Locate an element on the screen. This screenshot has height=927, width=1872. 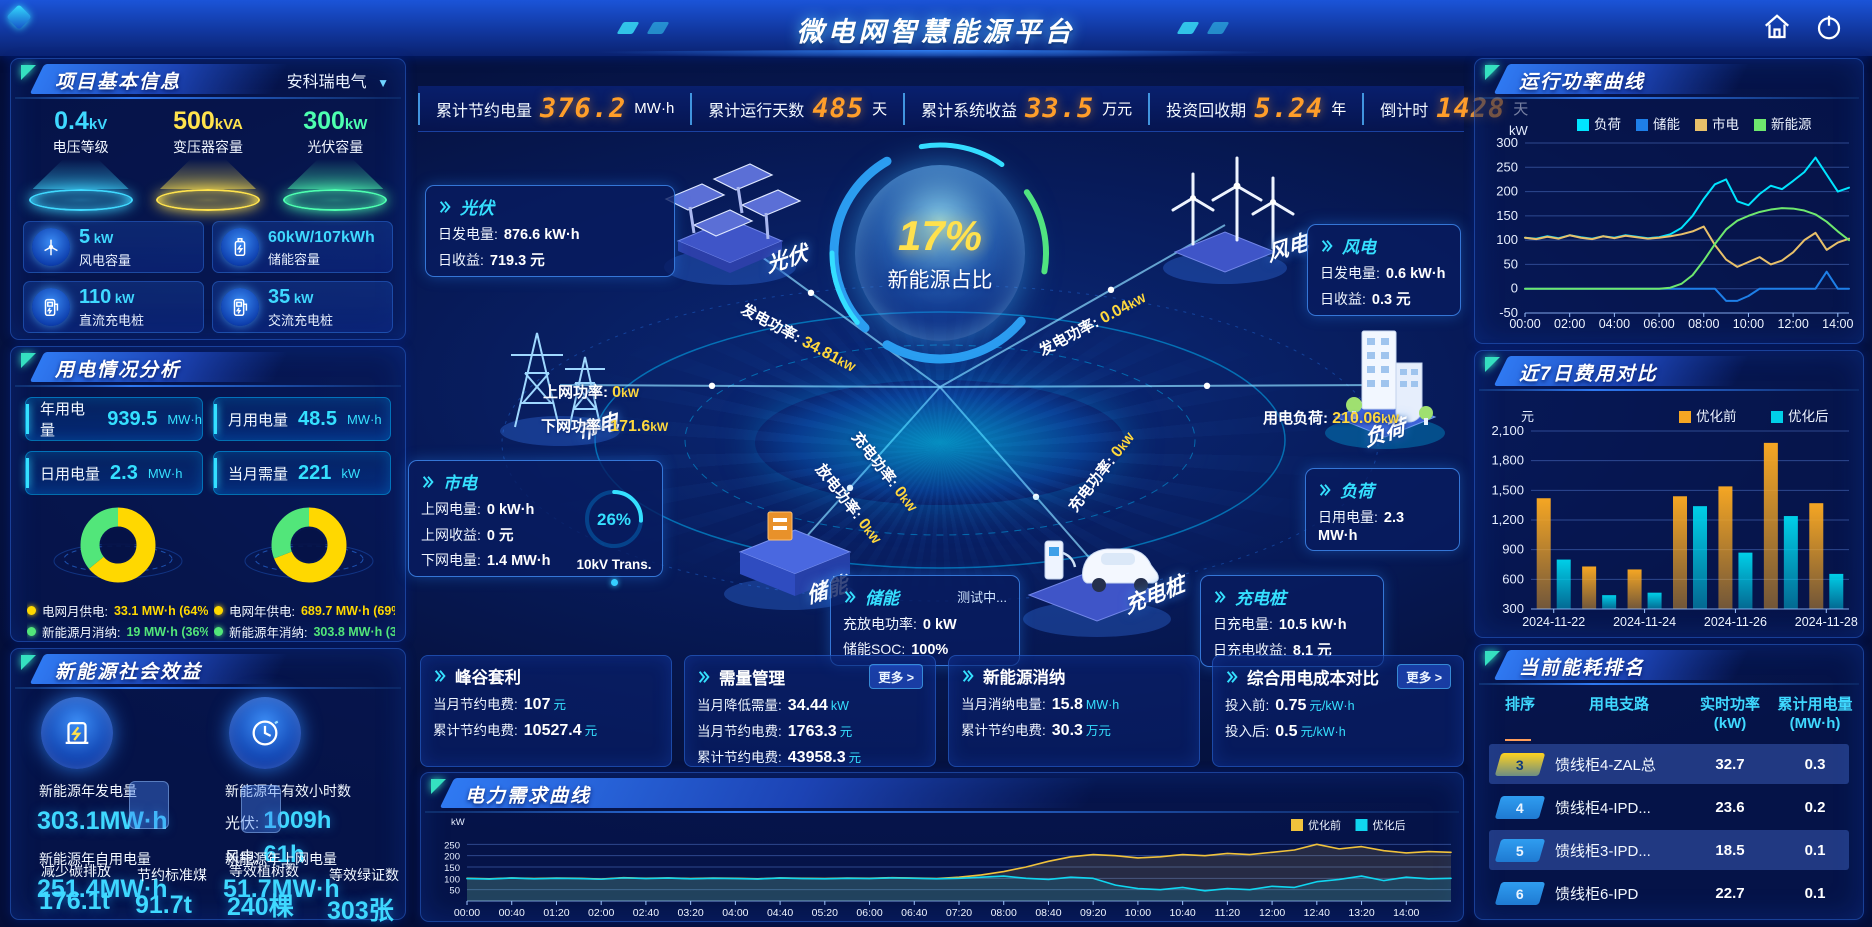
table-row: 3 馈线柜4-ZAL总 32.7 0.3 is located at coordinates (1669, 764).